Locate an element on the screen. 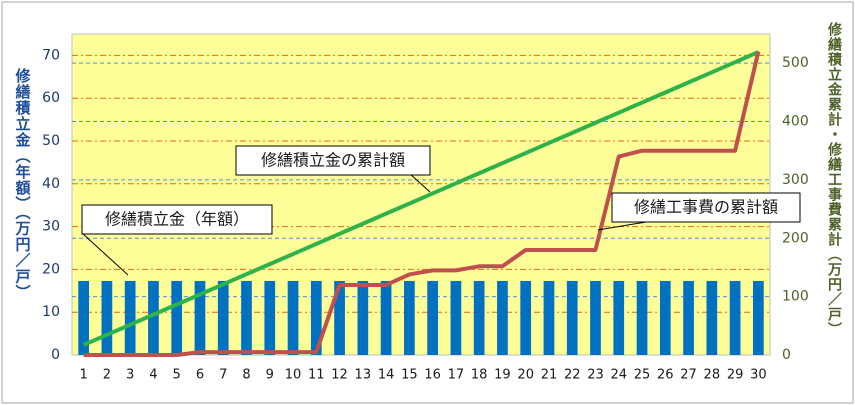 The width and height of the screenshot is (855, 405). y-tick-label: 10 is located at coordinates (51, 312).